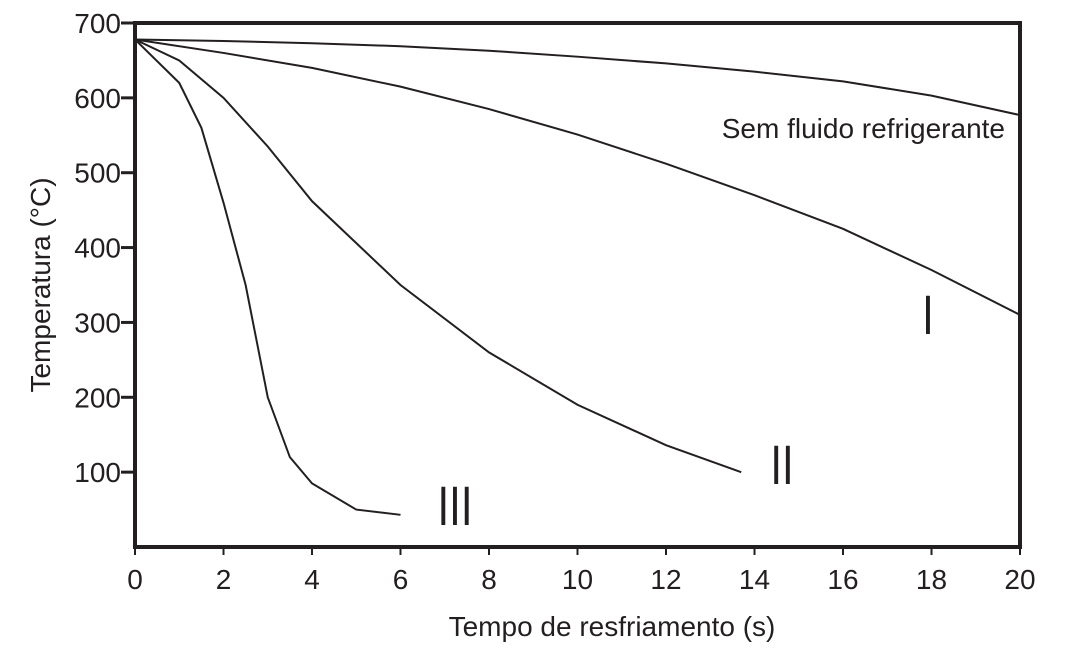 The width and height of the screenshot is (1068, 664). Describe the element at coordinates (97, 98) in the screenshot. I see `y-tick-label: 600` at that location.